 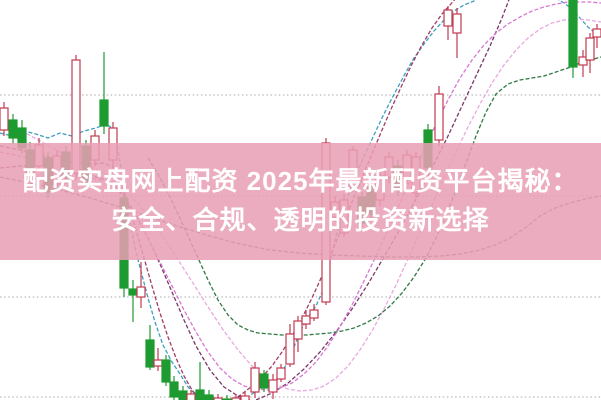 I want to click on headline-line-2: 安全、合规、透明的投资新选择, so click(x=300, y=220).